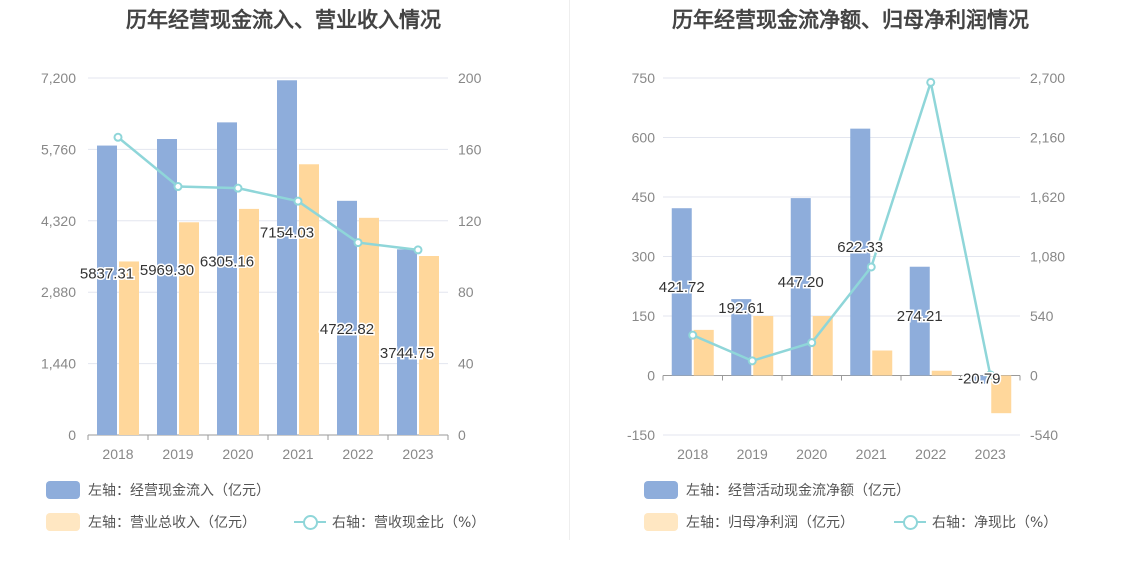 This screenshot has height=582, width=1134. What do you see at coordinates (107, 273) in the screenshot?
I see `bar-data-label: 5837.31` at bounding box center [107, 273].